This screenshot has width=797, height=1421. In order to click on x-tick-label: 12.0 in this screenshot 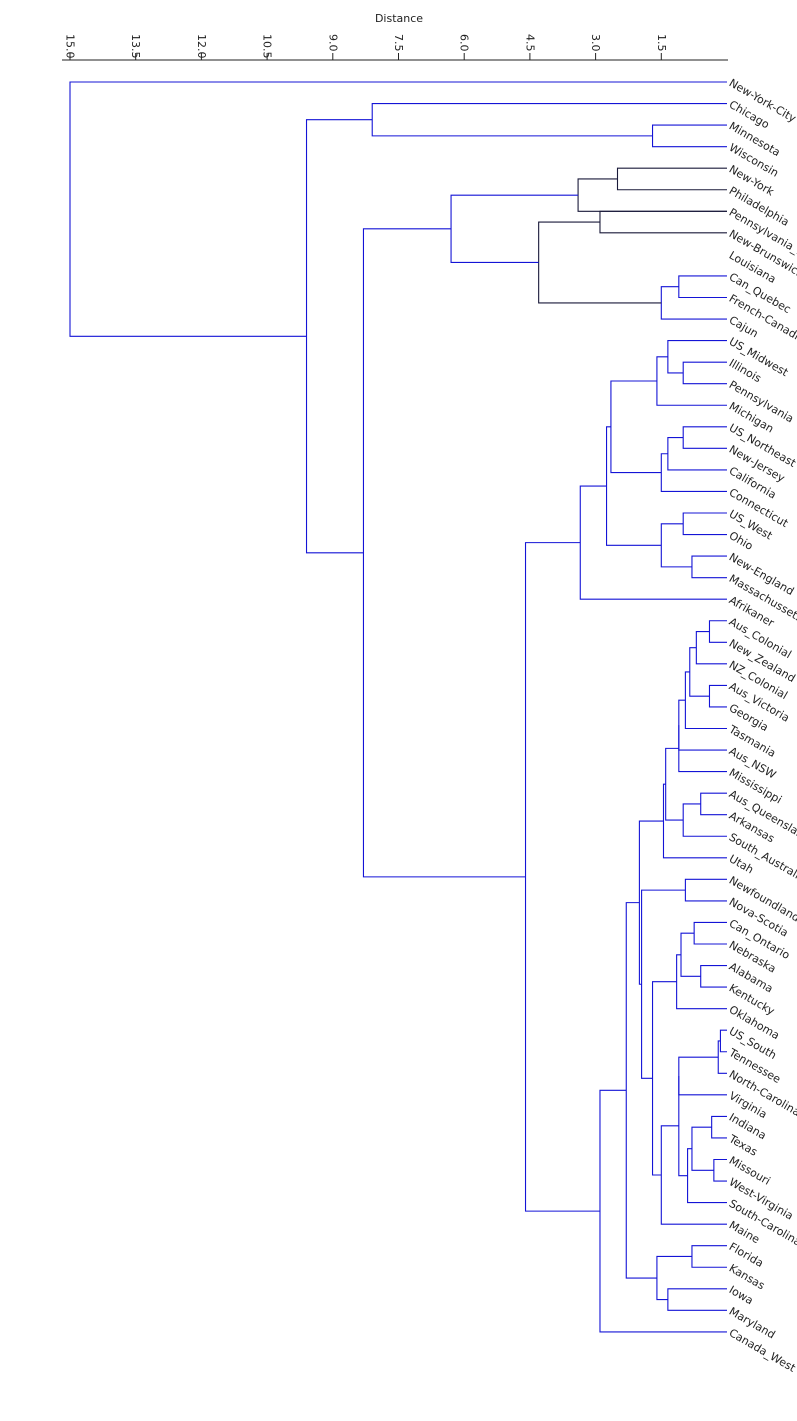, I will do `click(201, 46)`.